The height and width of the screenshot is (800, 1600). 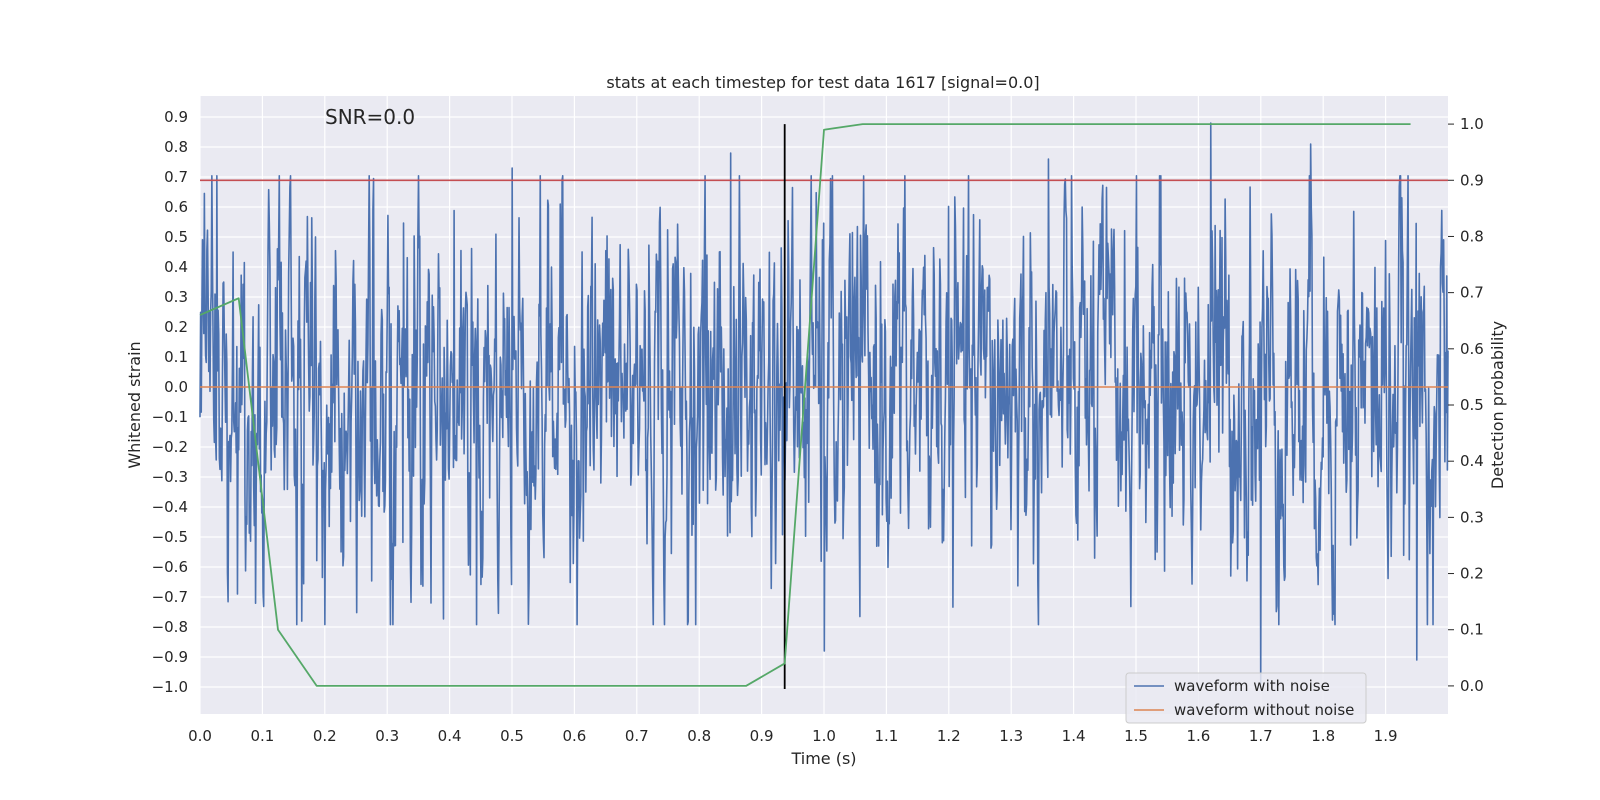 What do you see at coordinates (1497, 405) in the screenshot?
I see `y2-axis-title: Detection probability` at bounding box center [1497, 405].